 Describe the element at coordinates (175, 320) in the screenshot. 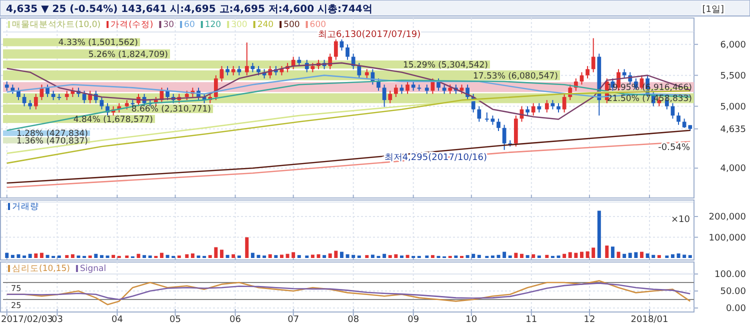

I see `x-tick-label: 05` at that location.